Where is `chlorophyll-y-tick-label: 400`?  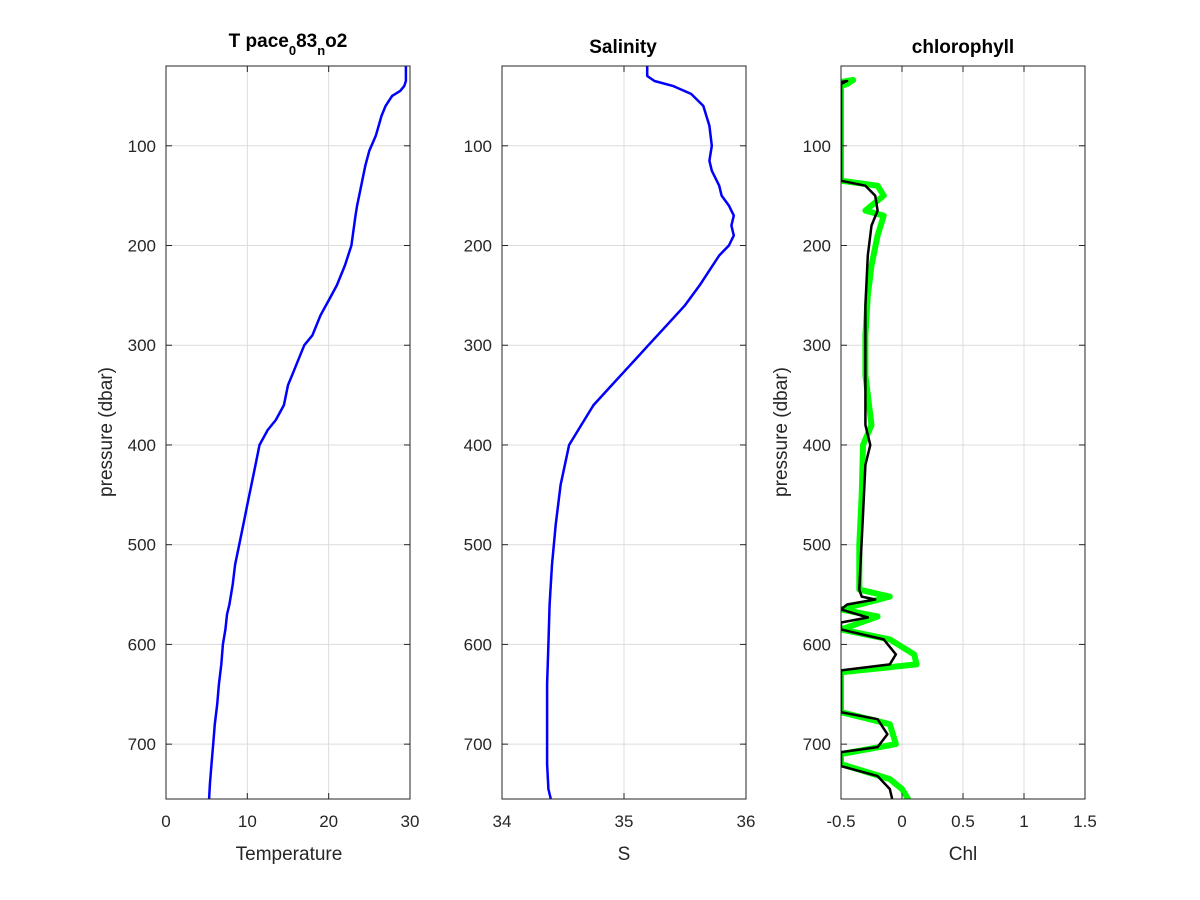
chlorophyll-y-tick-label: 400 is located at coordinates (817, 445).